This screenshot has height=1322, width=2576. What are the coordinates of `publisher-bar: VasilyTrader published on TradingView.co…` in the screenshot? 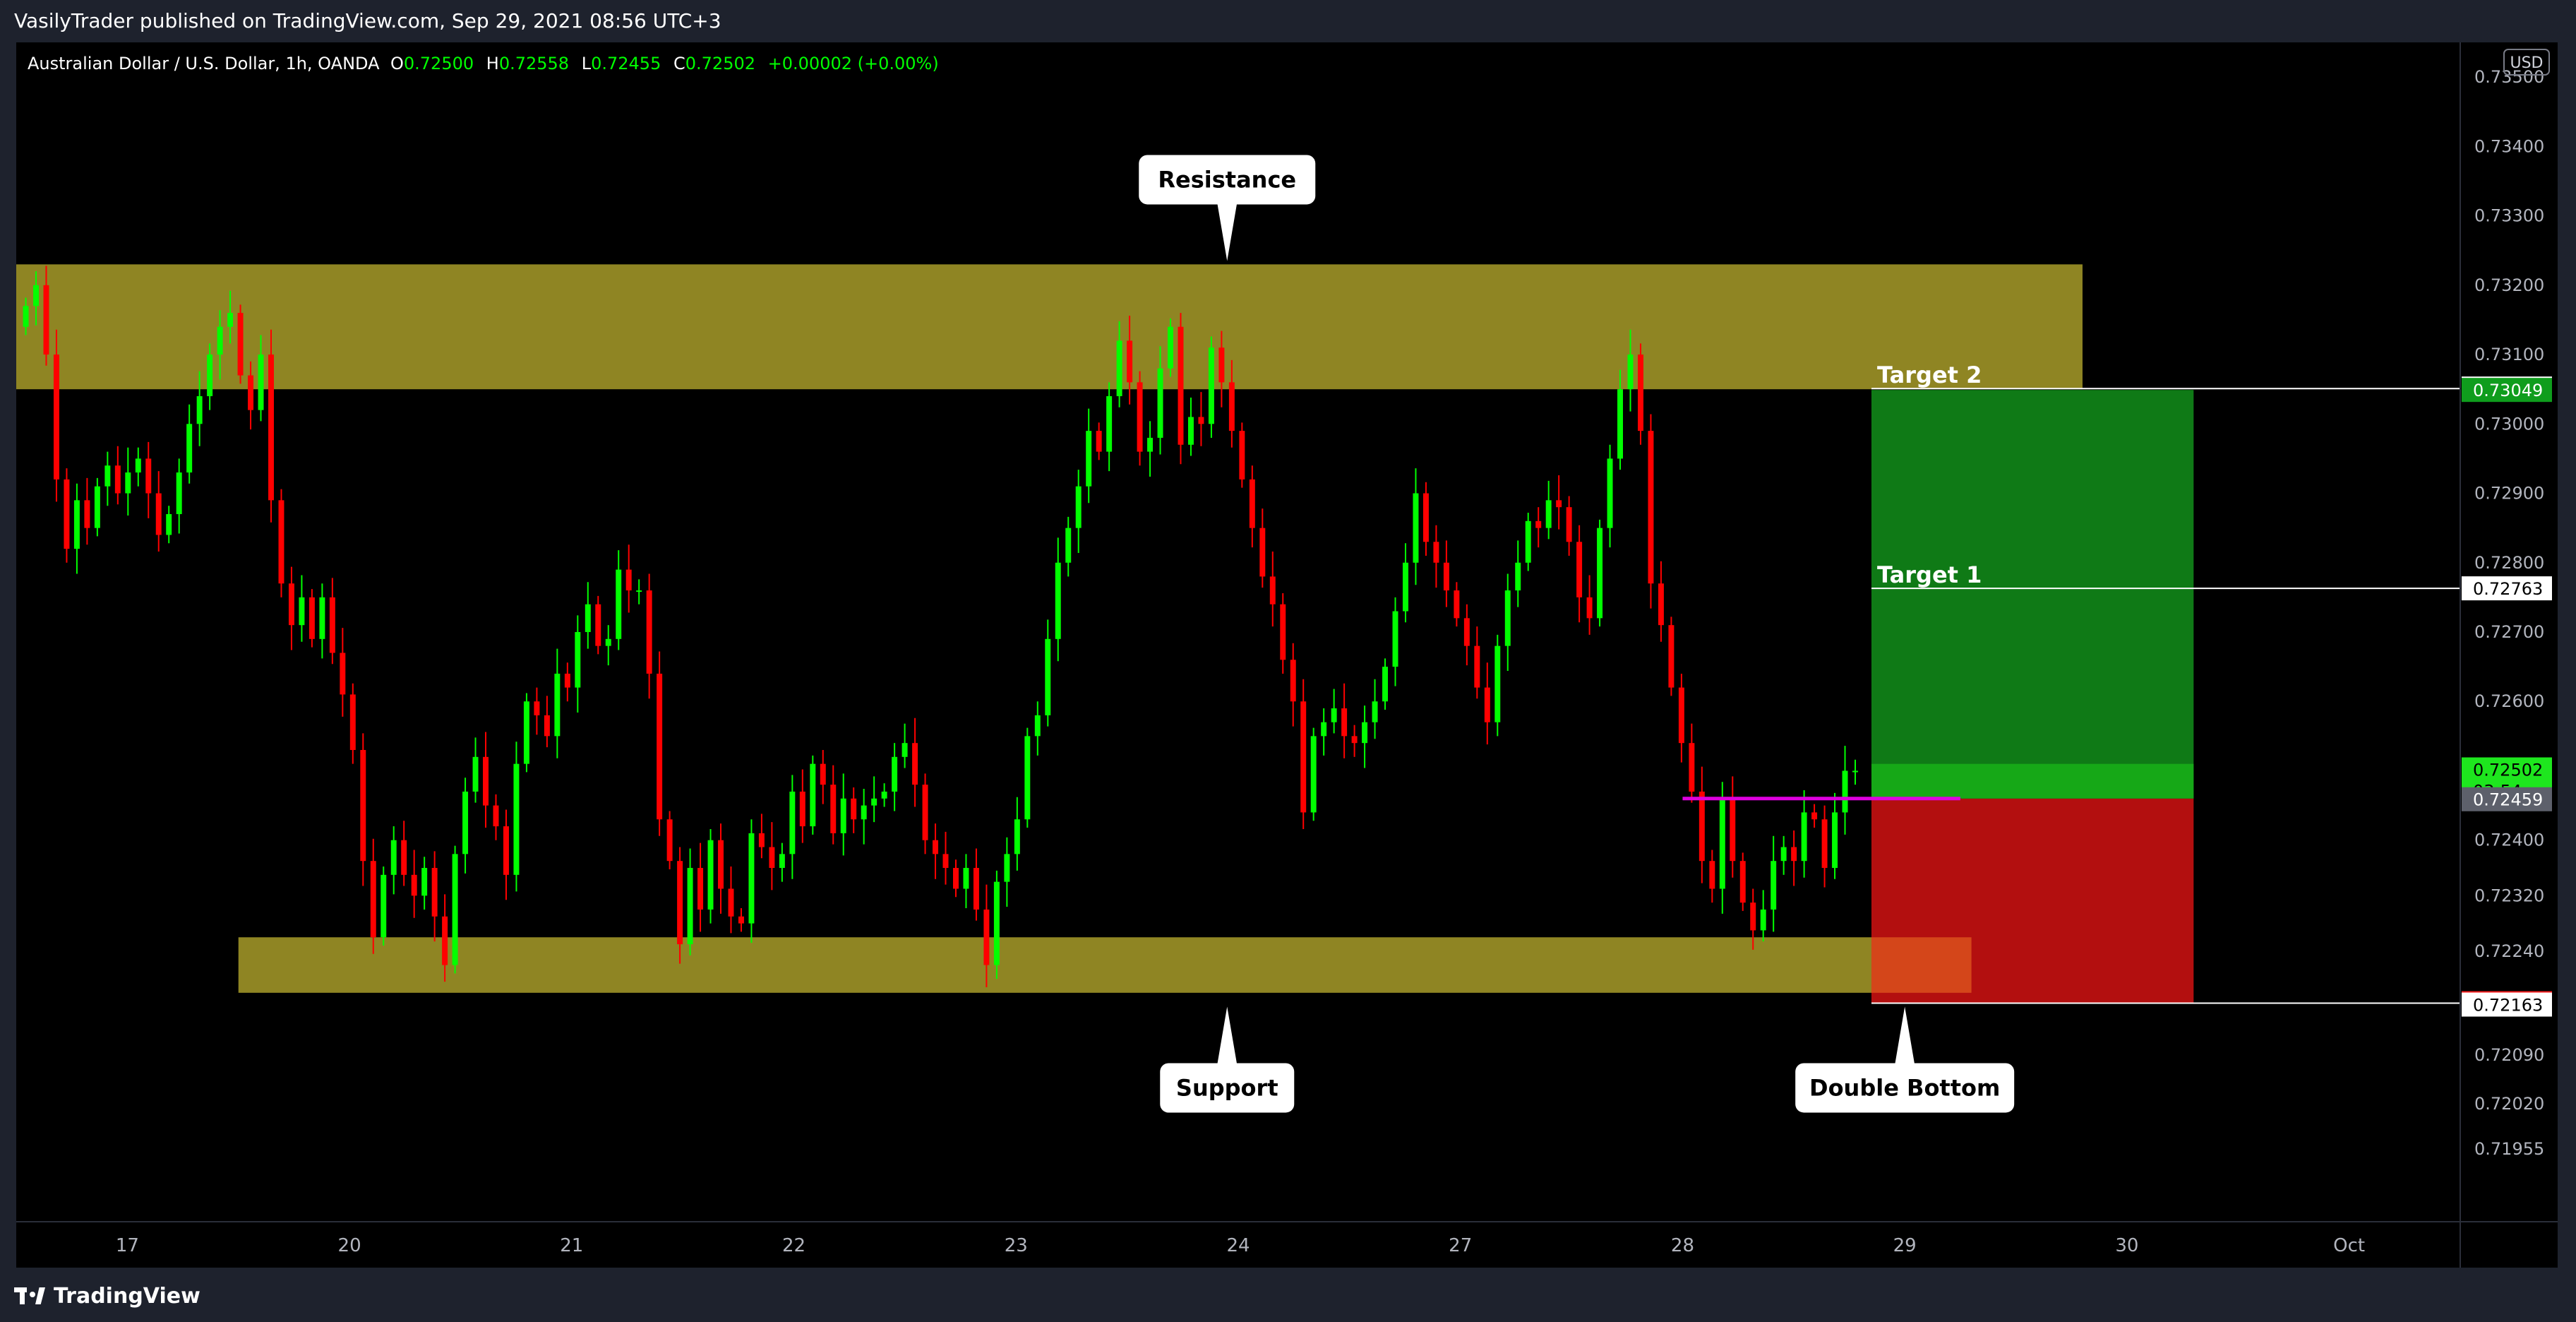 It's located at (1288, 21).